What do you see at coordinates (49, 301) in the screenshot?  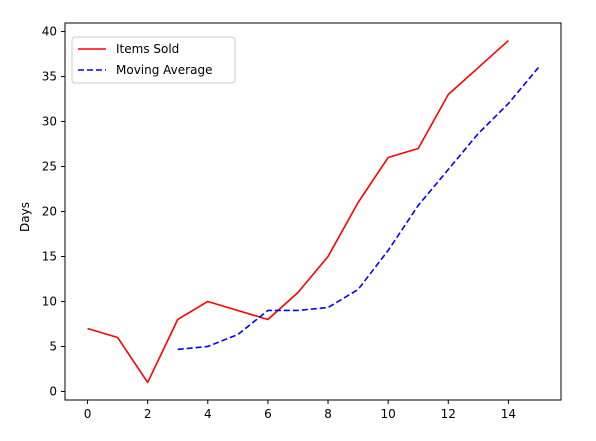 I see `y-tick-label: 10` at bounding box center [49, 301].